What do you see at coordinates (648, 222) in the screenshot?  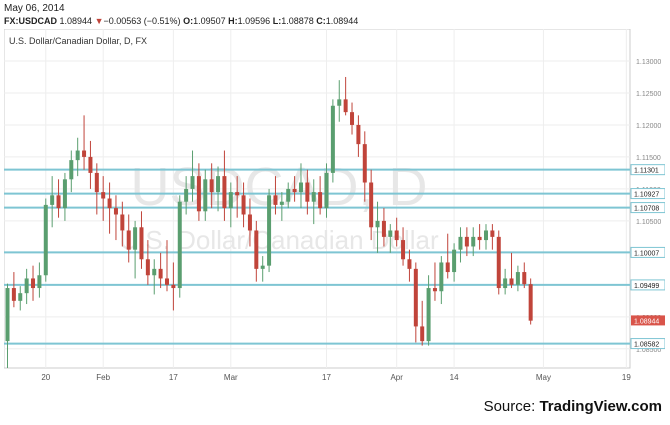 I see `y-tick-label: 1.10500` at bounding box center [648, 222].